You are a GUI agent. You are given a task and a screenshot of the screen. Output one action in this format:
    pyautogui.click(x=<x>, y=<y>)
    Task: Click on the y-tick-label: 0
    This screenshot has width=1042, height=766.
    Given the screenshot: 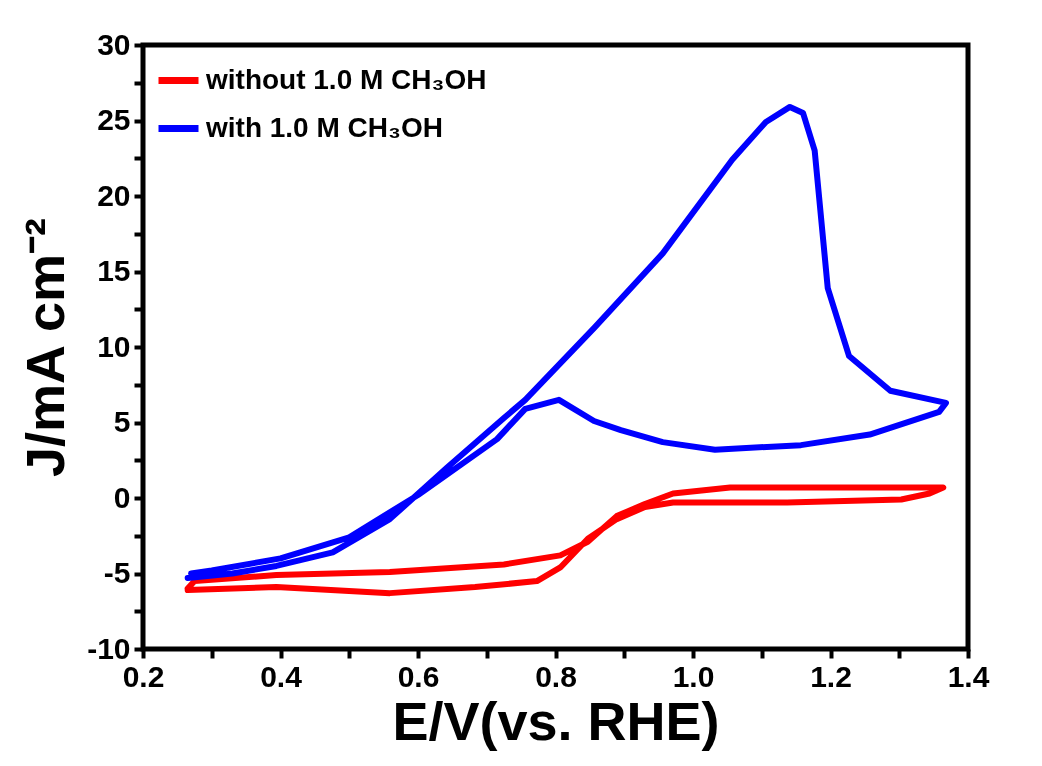 What is the action you would take?
    pyautogui.click(x=122, y=497)
    